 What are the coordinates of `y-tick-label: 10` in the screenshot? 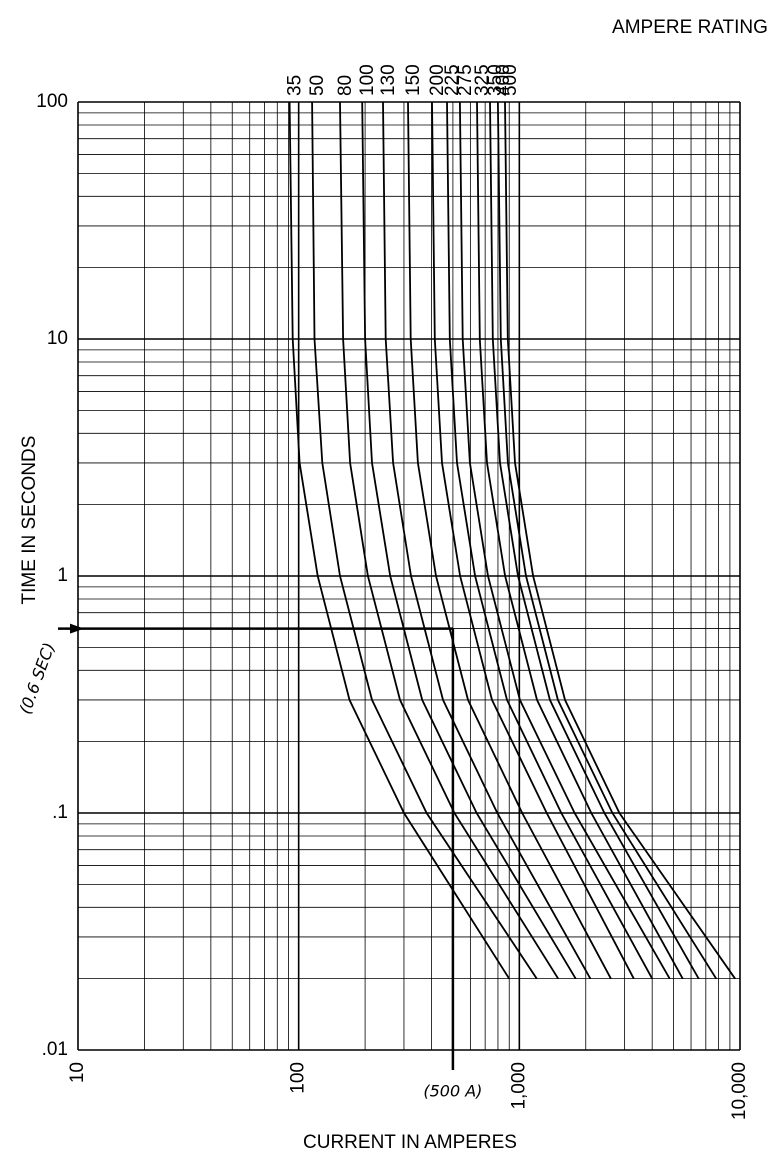 It's located at (57, 338).